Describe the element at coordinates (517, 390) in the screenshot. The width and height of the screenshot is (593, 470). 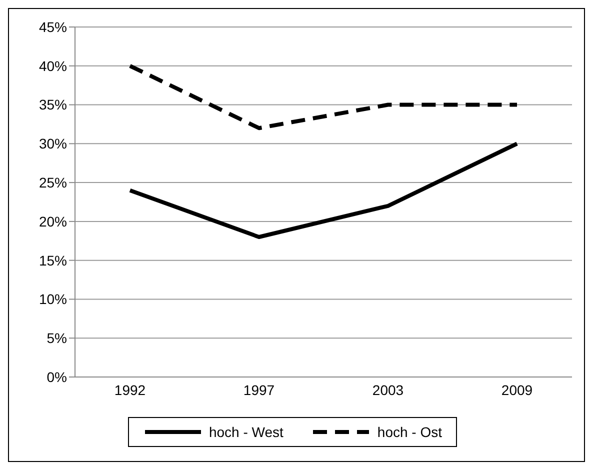
I see `x-tick-label: 2009` at that location.